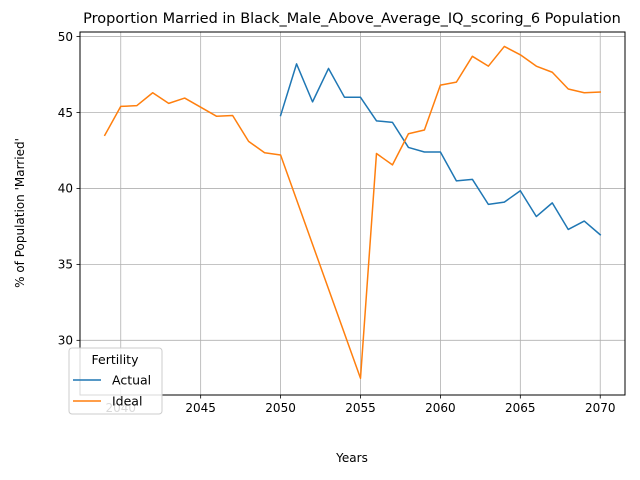 The width and height of the screenshot is (640, 480). What do you see at coordinates (280, 408) in the screenshot?
I see `x-tick-label: 2050` at bounding box center [280, 408].